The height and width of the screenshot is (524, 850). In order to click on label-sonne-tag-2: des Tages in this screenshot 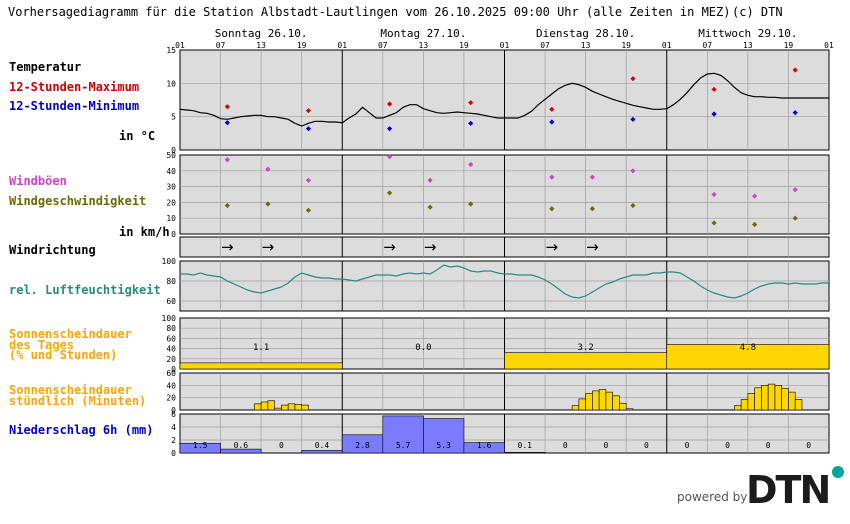, I will do `click(41, 345)`.